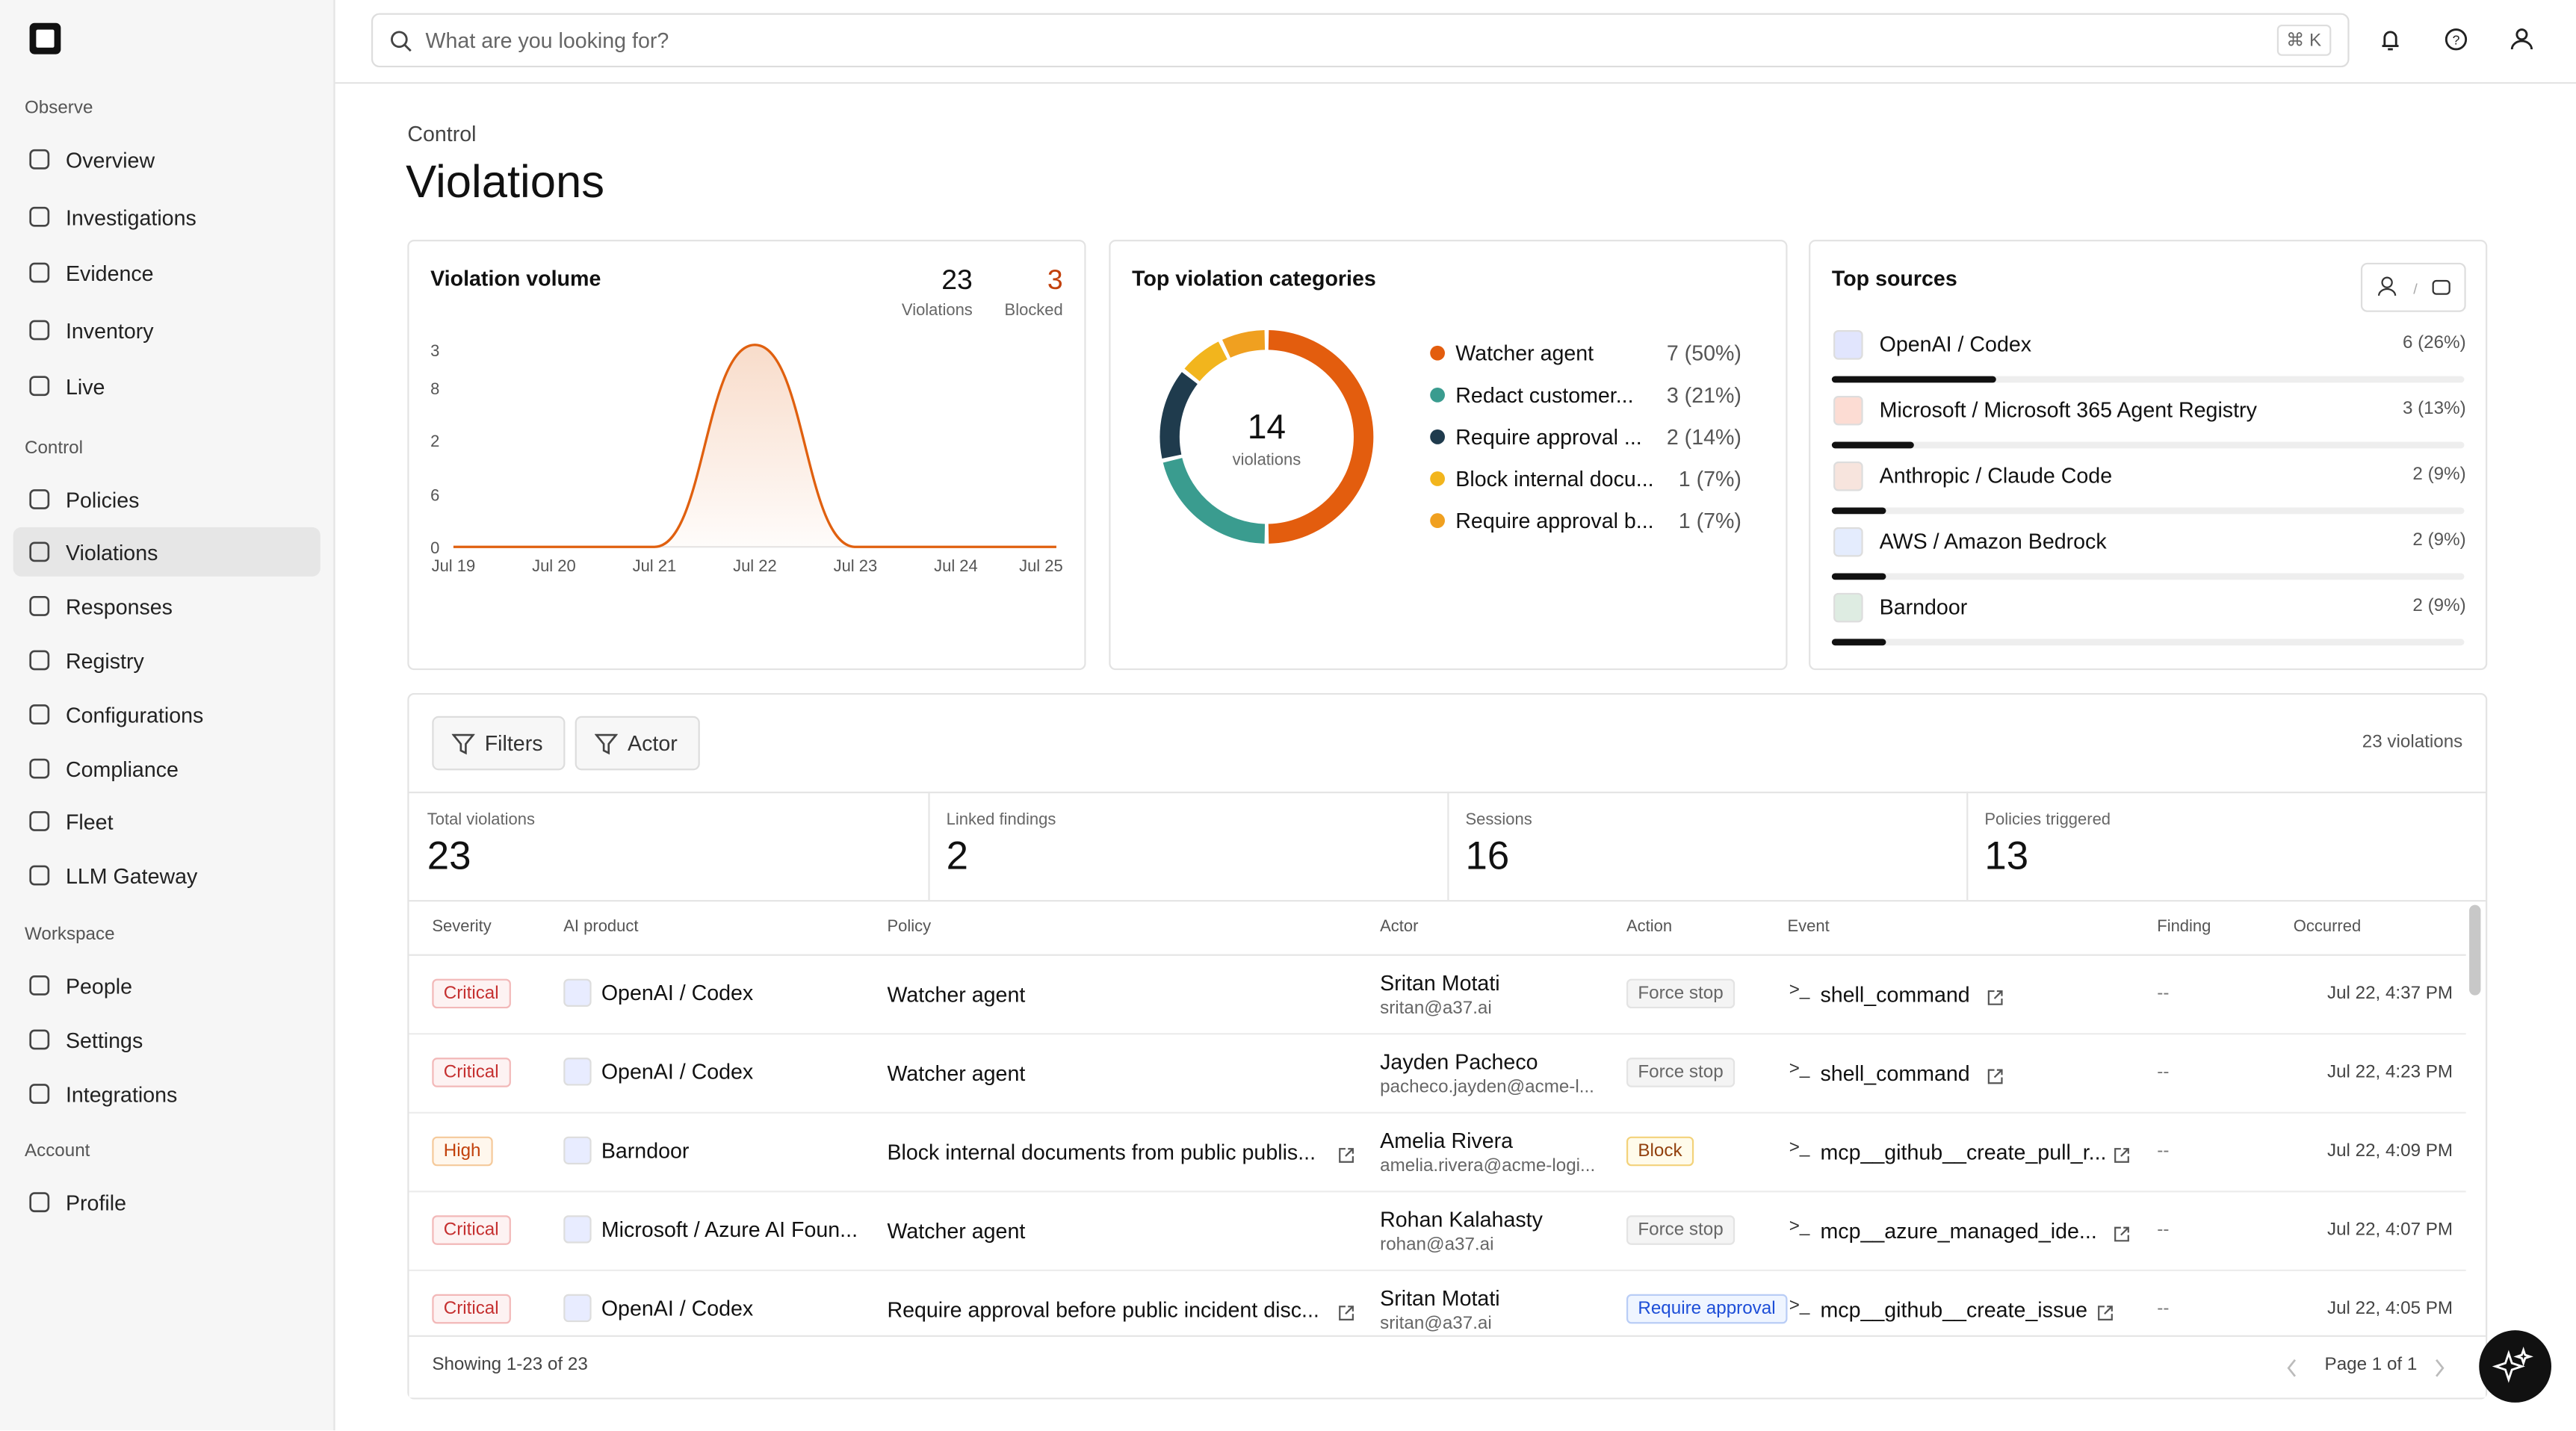 Image resolution: width=2576 pixels, height=1431 pixels. Describe the element at coordinates (1859, 643) in the screenshot. I see `source-bar` at that location.